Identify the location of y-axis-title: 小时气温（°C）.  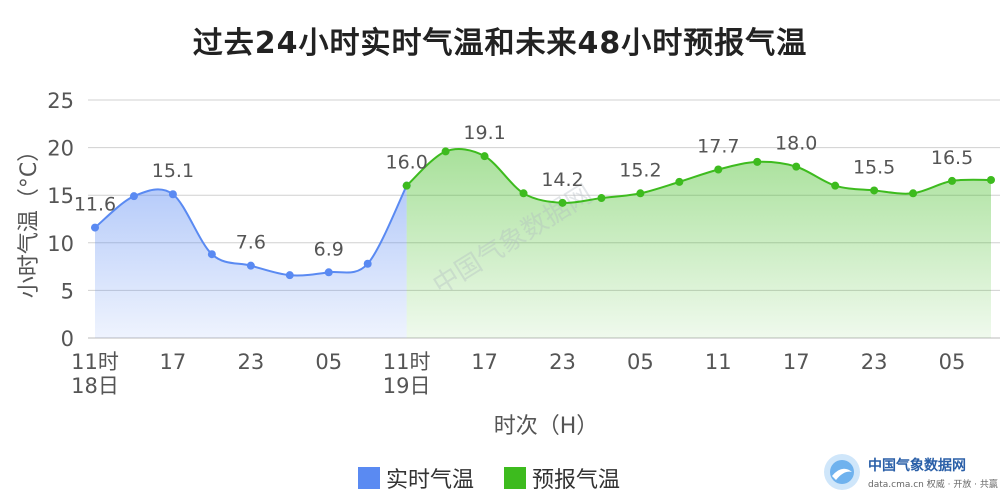
(29, 219).